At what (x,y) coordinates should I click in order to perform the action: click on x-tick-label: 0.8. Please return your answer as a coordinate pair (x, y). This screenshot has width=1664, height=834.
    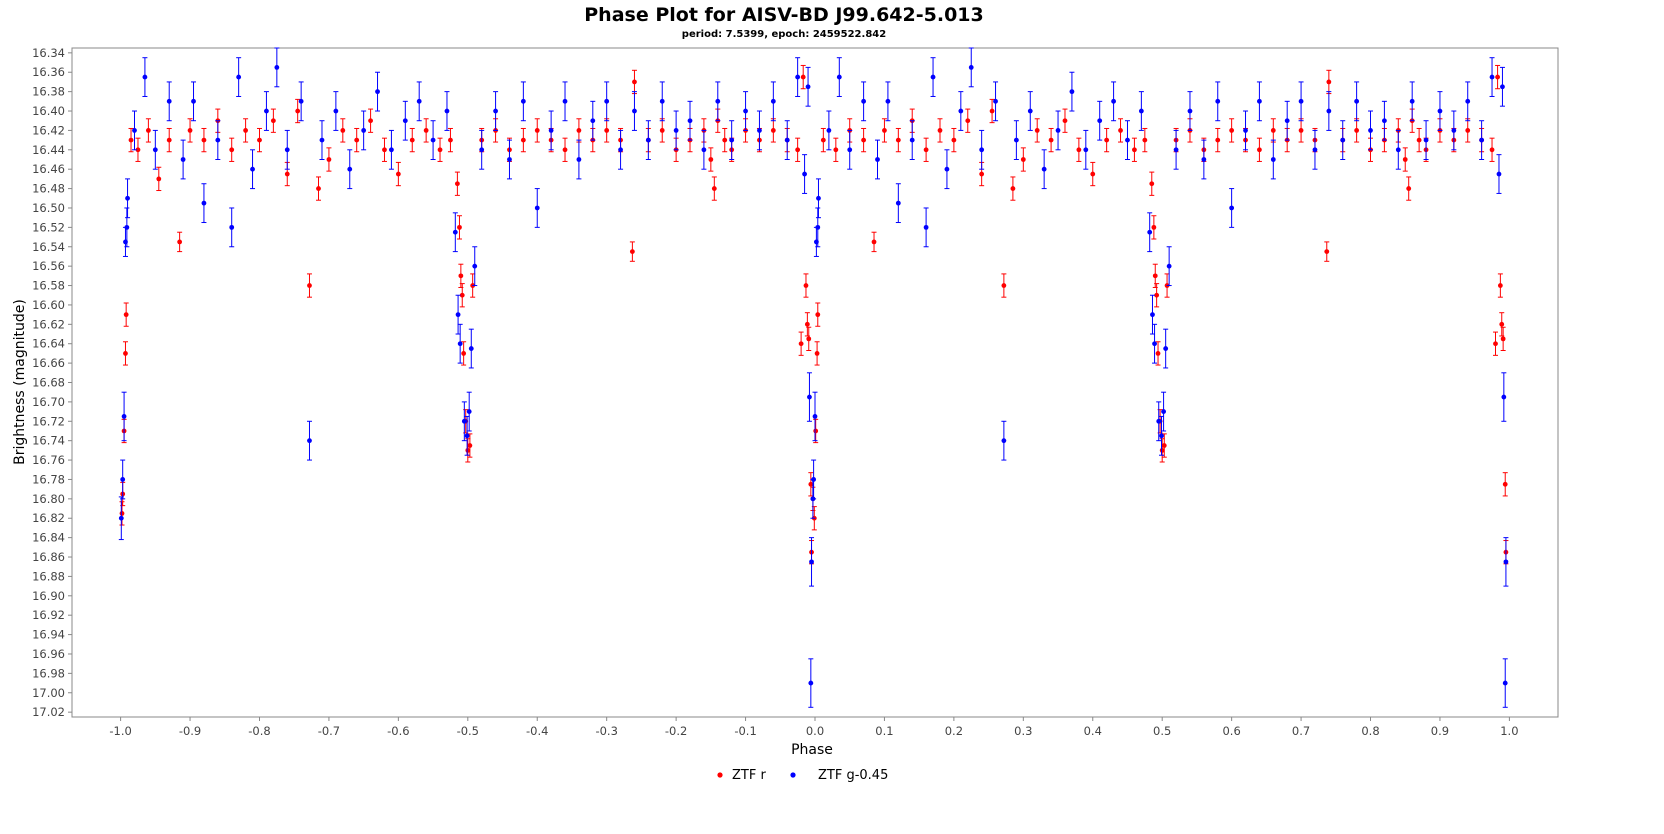
    Looking at the image, I should click on (1370, 731).